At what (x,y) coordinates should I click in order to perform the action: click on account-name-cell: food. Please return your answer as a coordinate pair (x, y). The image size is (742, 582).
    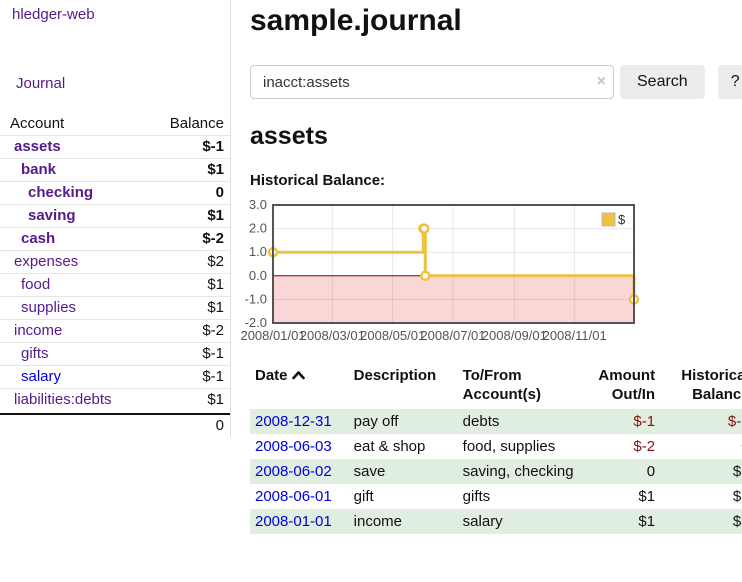
    Looking at the image, I should click on (75, 284).